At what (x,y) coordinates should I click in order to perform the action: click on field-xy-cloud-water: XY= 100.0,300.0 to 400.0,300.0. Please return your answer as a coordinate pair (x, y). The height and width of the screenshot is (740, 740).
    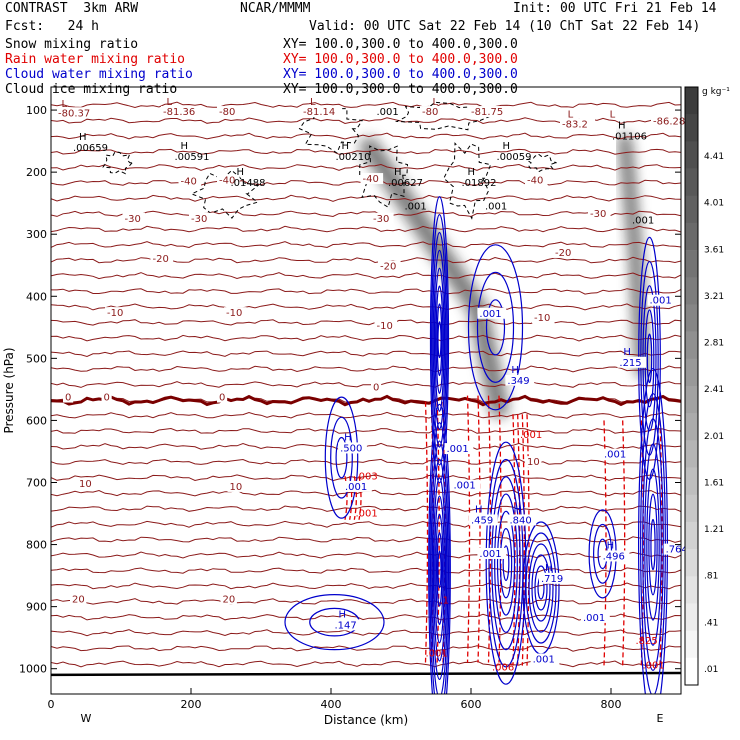
    Looking at the image, I should click on (400, 74).